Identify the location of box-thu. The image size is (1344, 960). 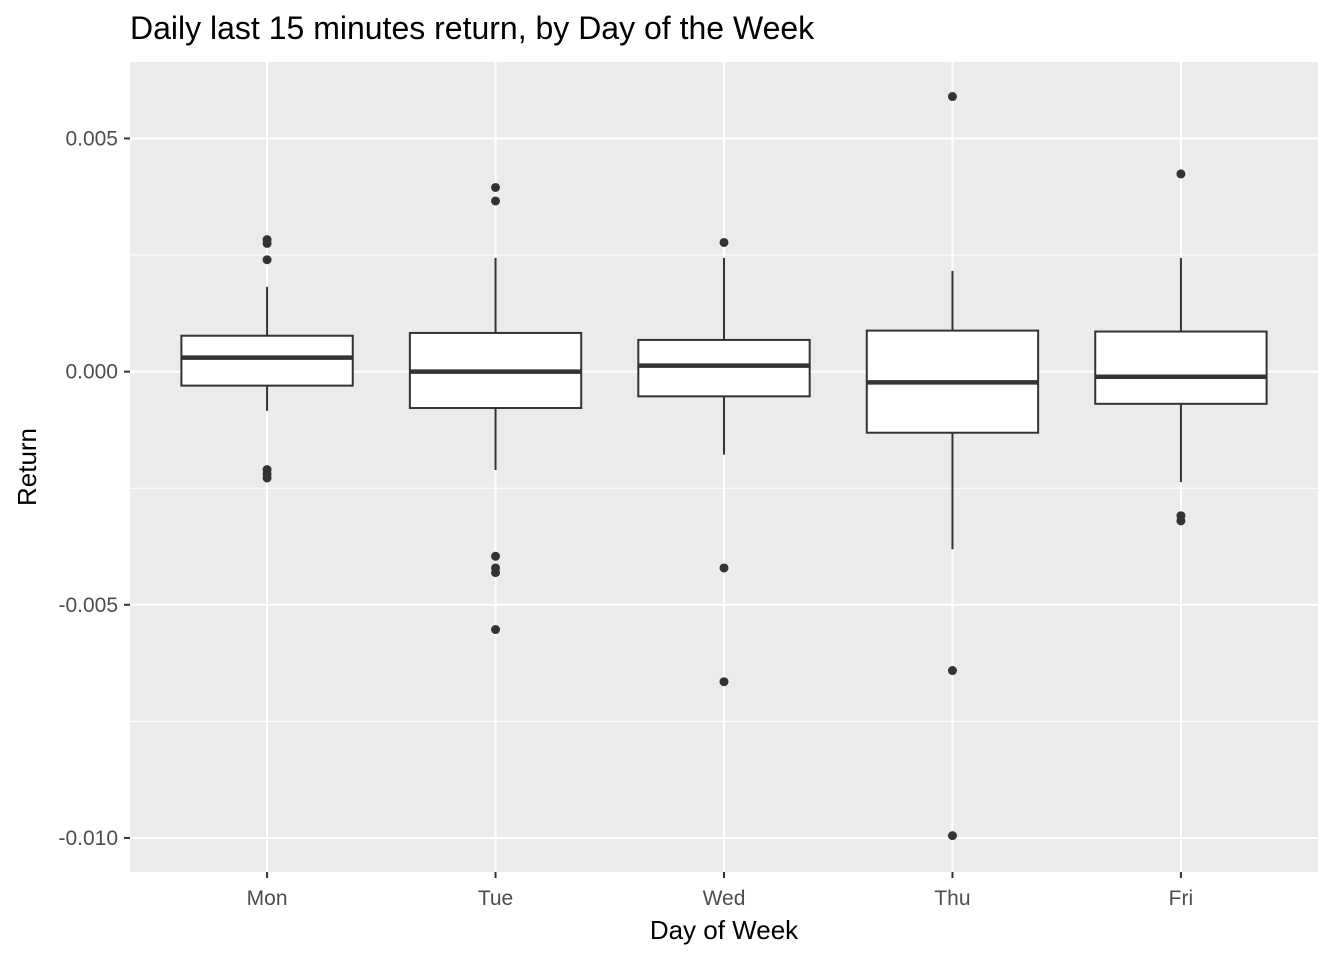
(952, 466).